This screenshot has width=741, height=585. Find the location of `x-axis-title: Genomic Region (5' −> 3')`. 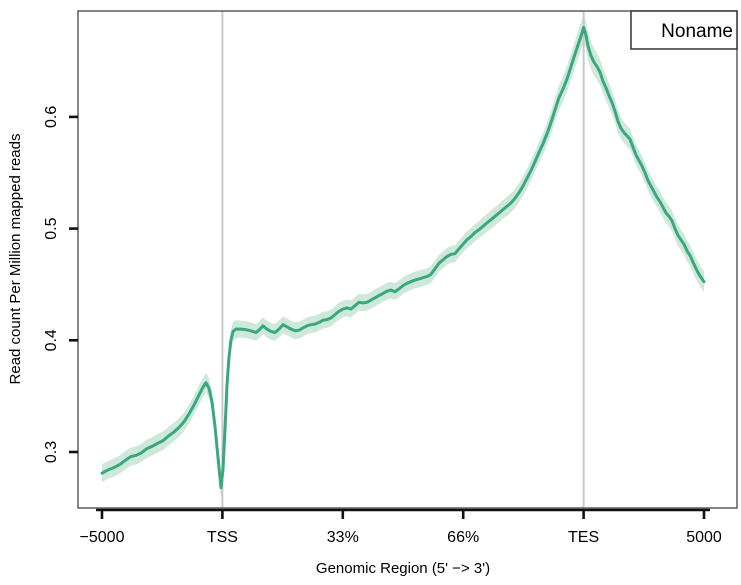

x-axis-title: Genomic Region (5' −> 3') is located at coordinates (403, 568).